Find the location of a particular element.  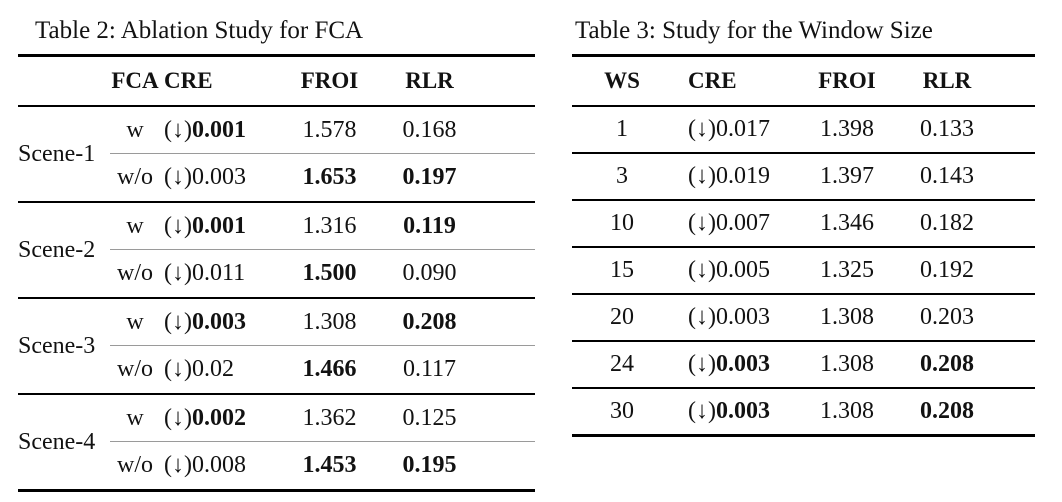

cell-froi: 1.325 is located at coordinates (847, 270).